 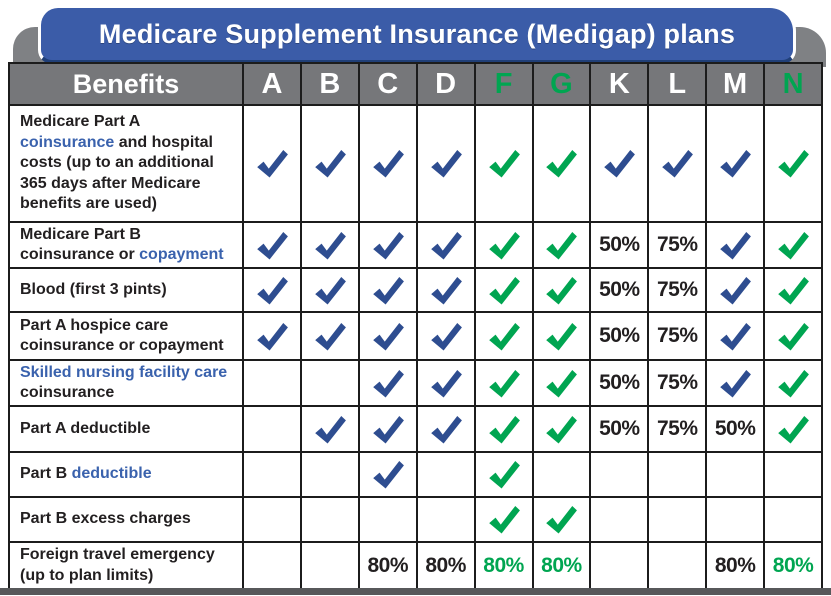 What do you see at coordinates (126, 290) in the screenshot?
I see `benefit-label: Blood (first 3 pints)` at bounding box center [126, 290].